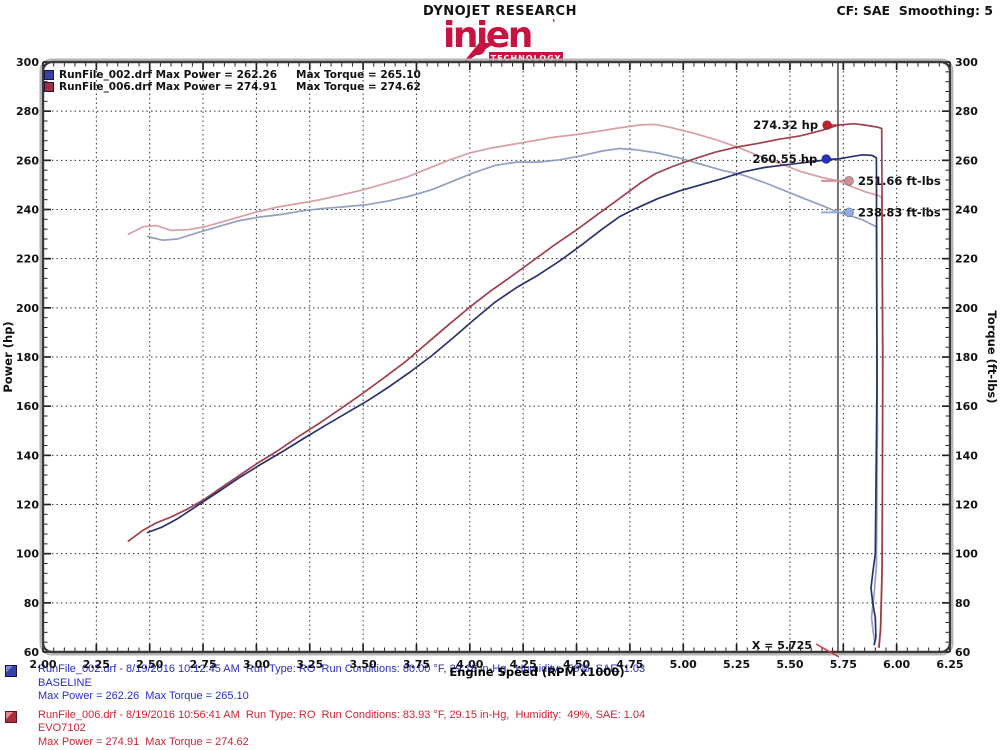 This screenshot has width=1000, height=750. What do you see at coordinates (899, 181) in the screenshot?
I see `marker-value-label: 251.66 ft-lbs` at bounding box center [899, 181].